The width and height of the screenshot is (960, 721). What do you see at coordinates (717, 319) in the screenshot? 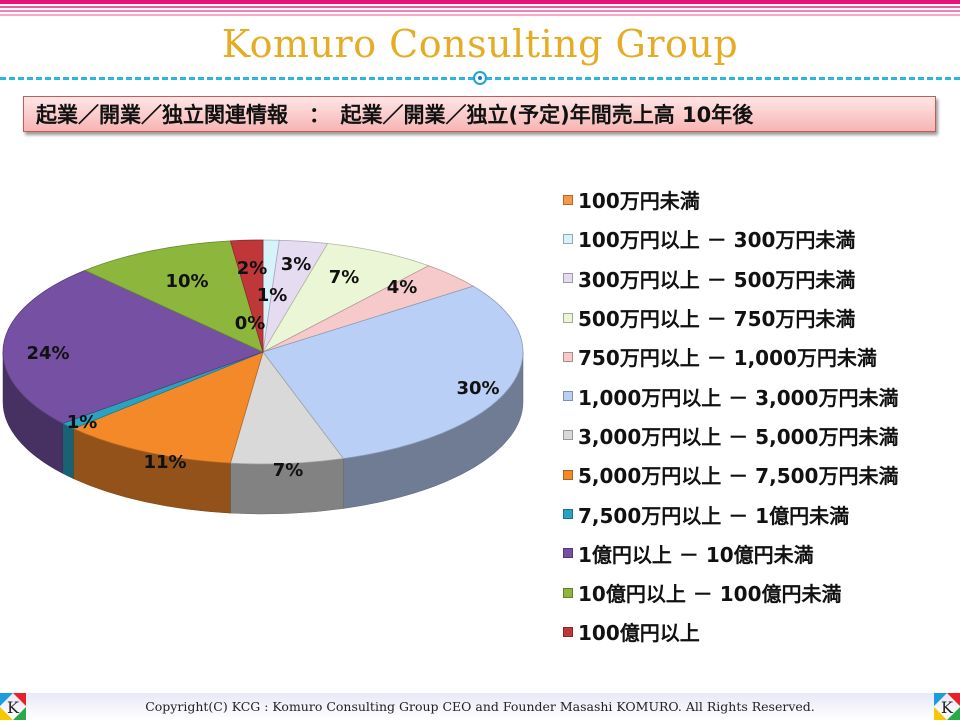
I see `legend-label: 500万円以上 － 750万円未満` at bounding box center [717, 319].